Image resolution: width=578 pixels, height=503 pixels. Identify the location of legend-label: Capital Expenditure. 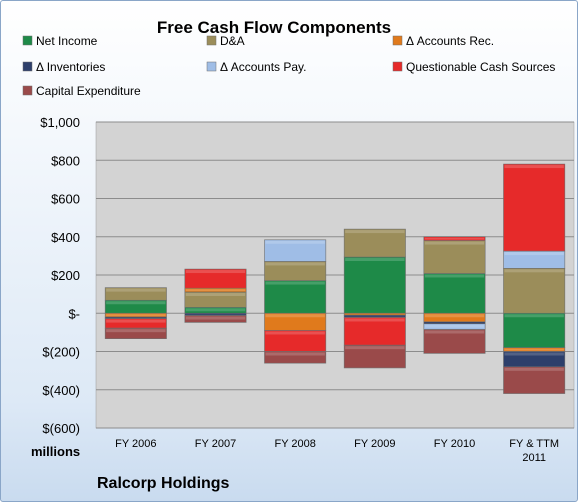
(88, 91).